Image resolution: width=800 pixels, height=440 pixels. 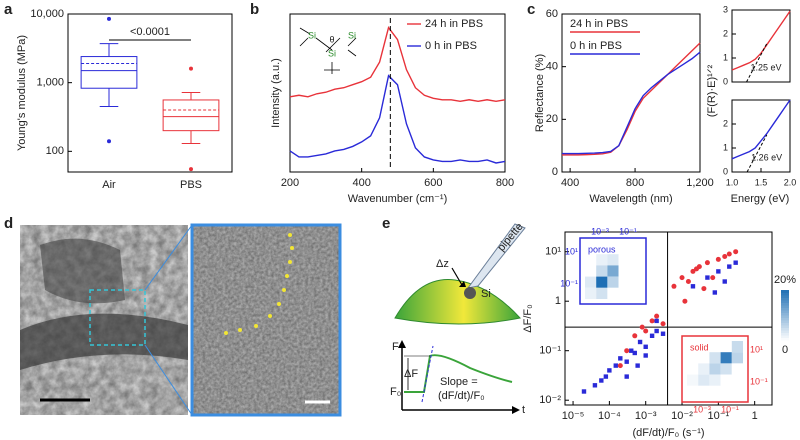 I want to click on y-tick-label: 10⁻², so click(x=550, y=400).